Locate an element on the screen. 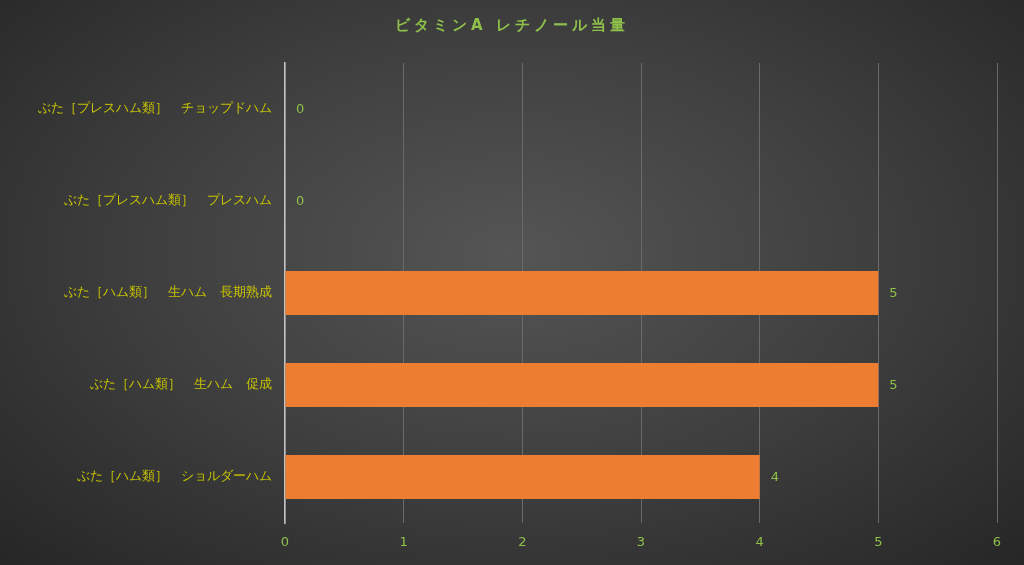 The image size is (1024, 565). y-tick-label: ぶた［プレスハム類］ プレスハム is located at coordinates (168, 200).